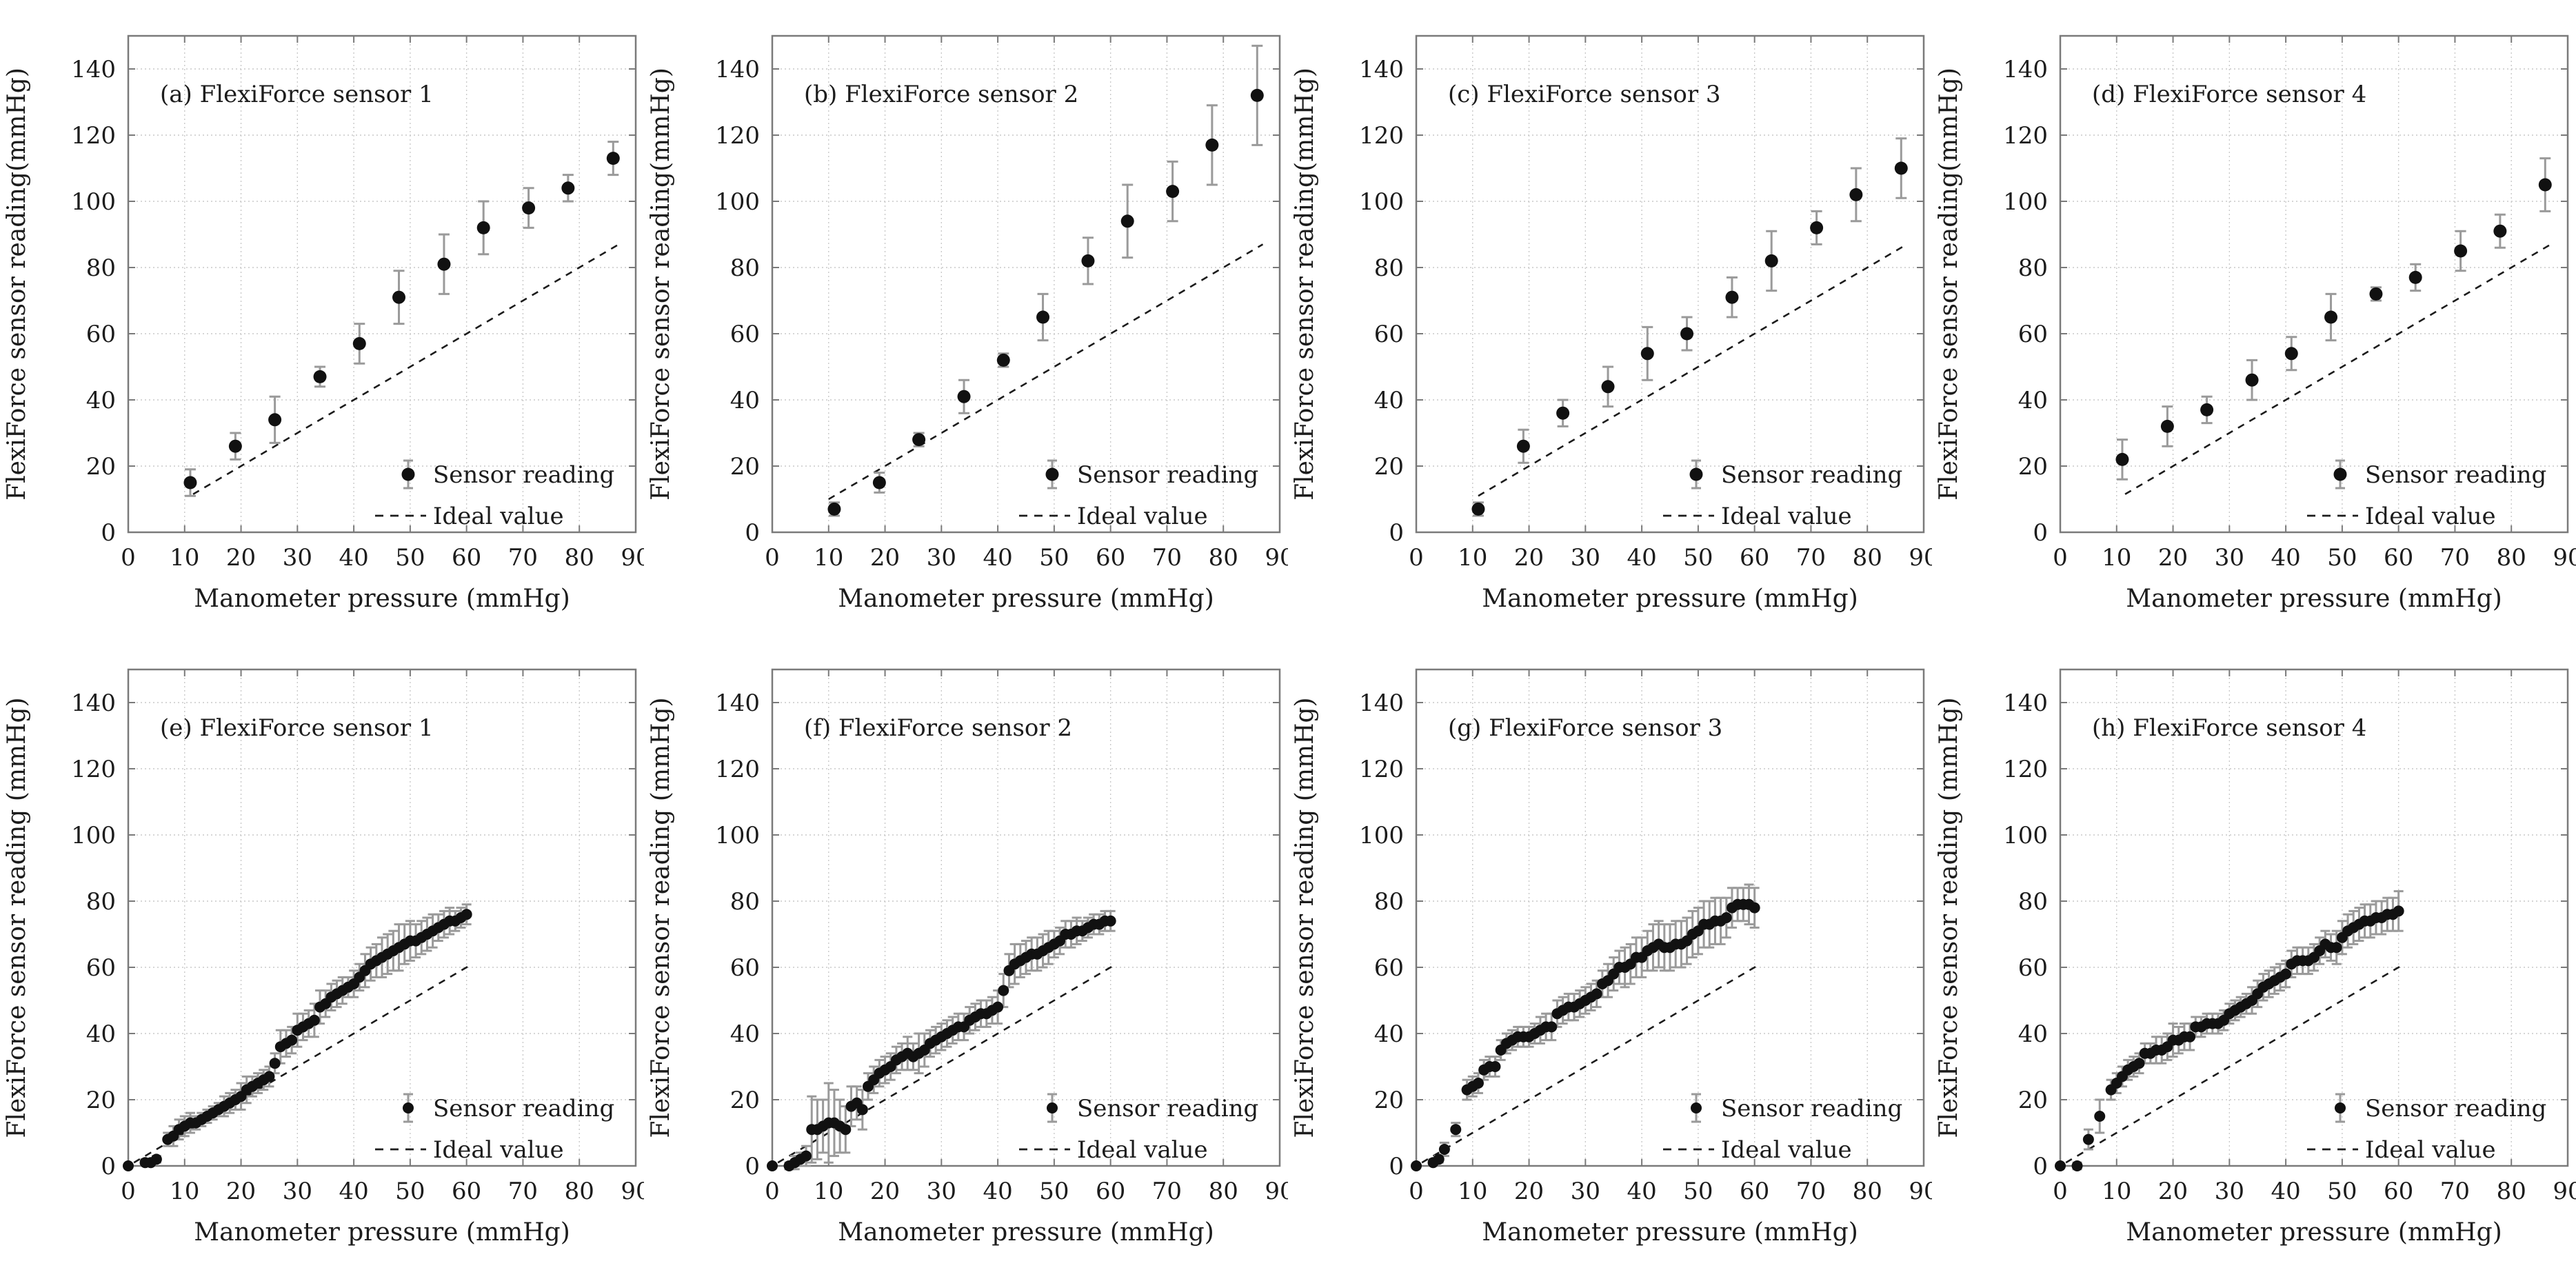 The image size is (2576, 1270). I want to click on x-tick-labels: 0 10 20 30 40 50 60 70 80 90, so click(1029, 1191).